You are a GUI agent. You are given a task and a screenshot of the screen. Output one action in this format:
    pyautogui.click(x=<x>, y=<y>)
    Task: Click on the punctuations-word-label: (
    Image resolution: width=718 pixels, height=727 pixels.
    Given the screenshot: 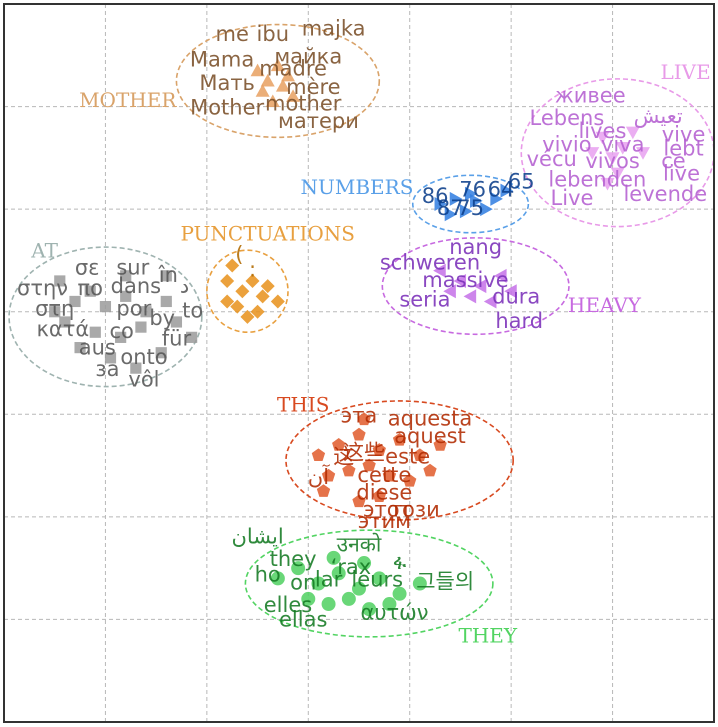 What is the action you would take?
    pyautogui.click(x=239, y=254)
    